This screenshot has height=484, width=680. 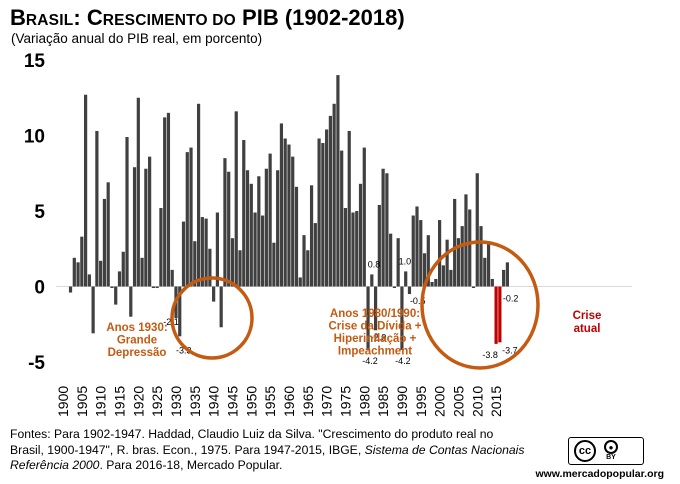 I want to click on bar-2009, so click(x=473, y=287).